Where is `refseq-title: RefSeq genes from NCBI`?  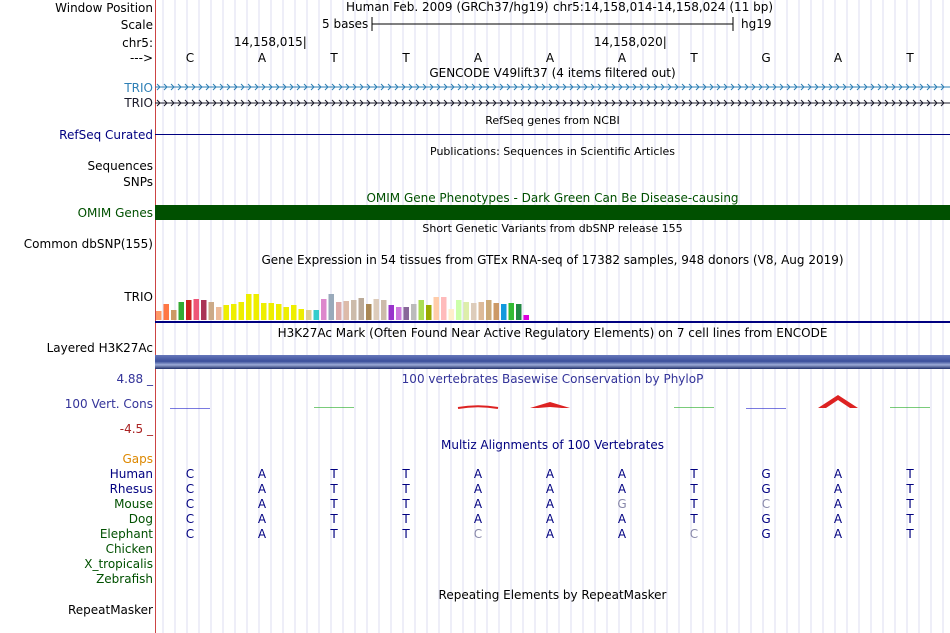 refseq-title: RefSeq genes from NCBI is located at coordinates (552, 120).